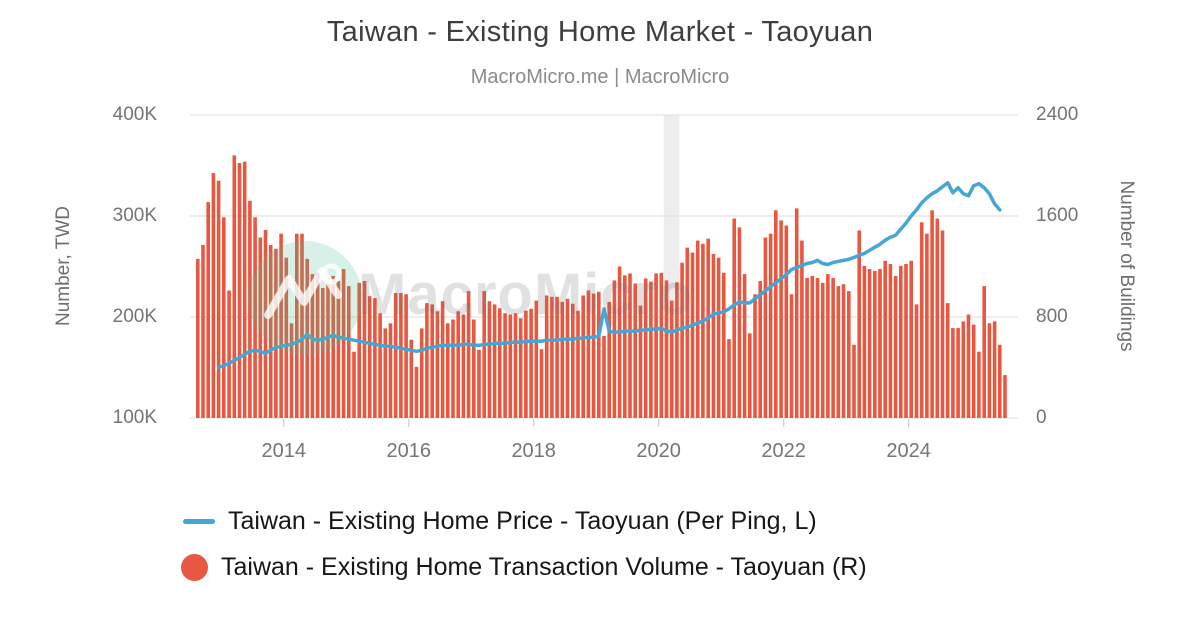 This screenshot has width=1200, height=630. I want to click on x-axis-tick-label: 2014, so click(283, 451).